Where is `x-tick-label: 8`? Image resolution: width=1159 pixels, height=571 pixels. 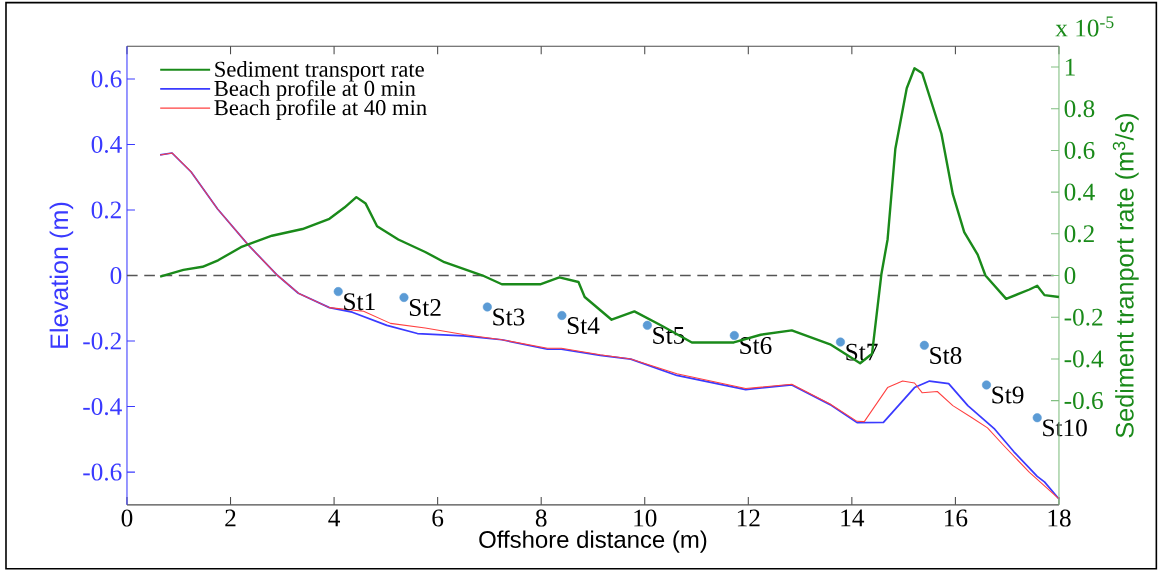 x-tick-label: 8 is located at coordinates (541, 518).